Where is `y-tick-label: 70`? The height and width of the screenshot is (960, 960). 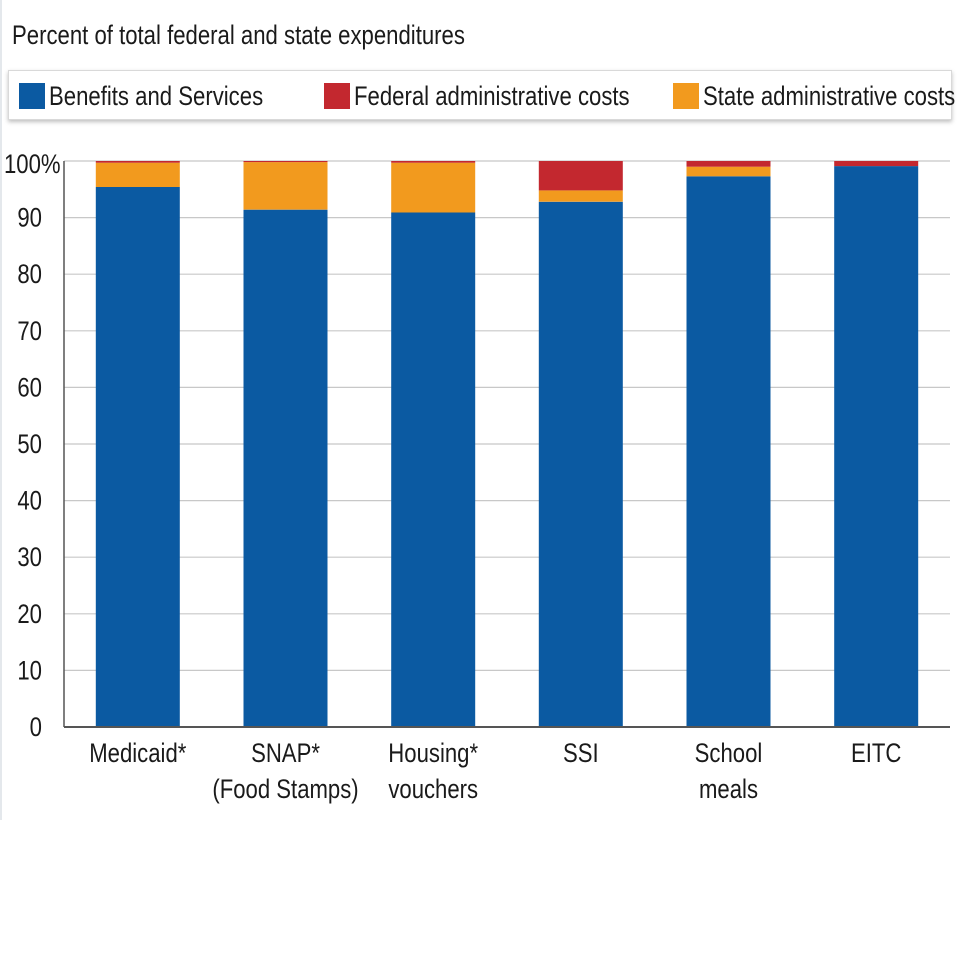
y-tick-label: 70 is located at coordinates (29, 332).